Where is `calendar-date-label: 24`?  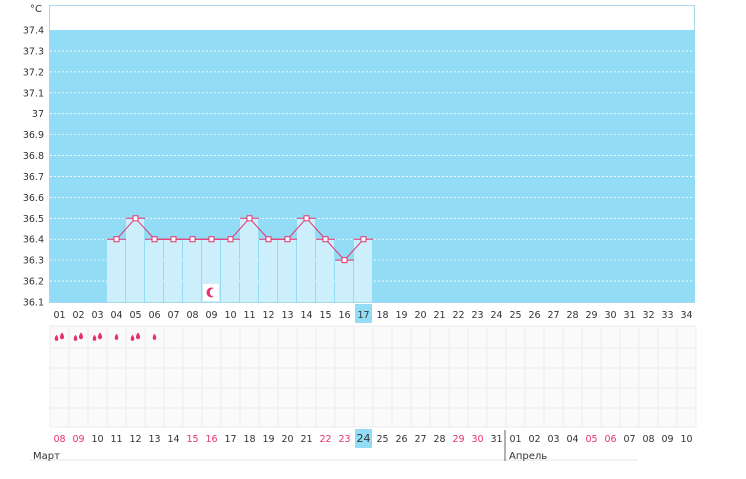 calendar-date-label: 24 is located at coordinates (364, 438).